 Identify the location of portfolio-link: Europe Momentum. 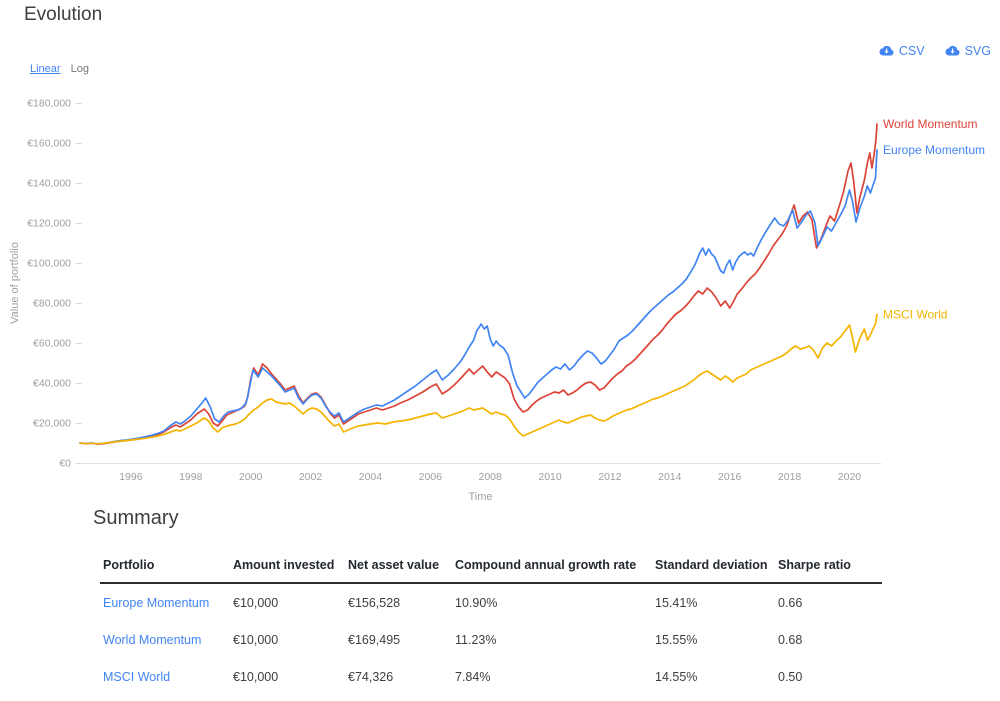
(156, 602).